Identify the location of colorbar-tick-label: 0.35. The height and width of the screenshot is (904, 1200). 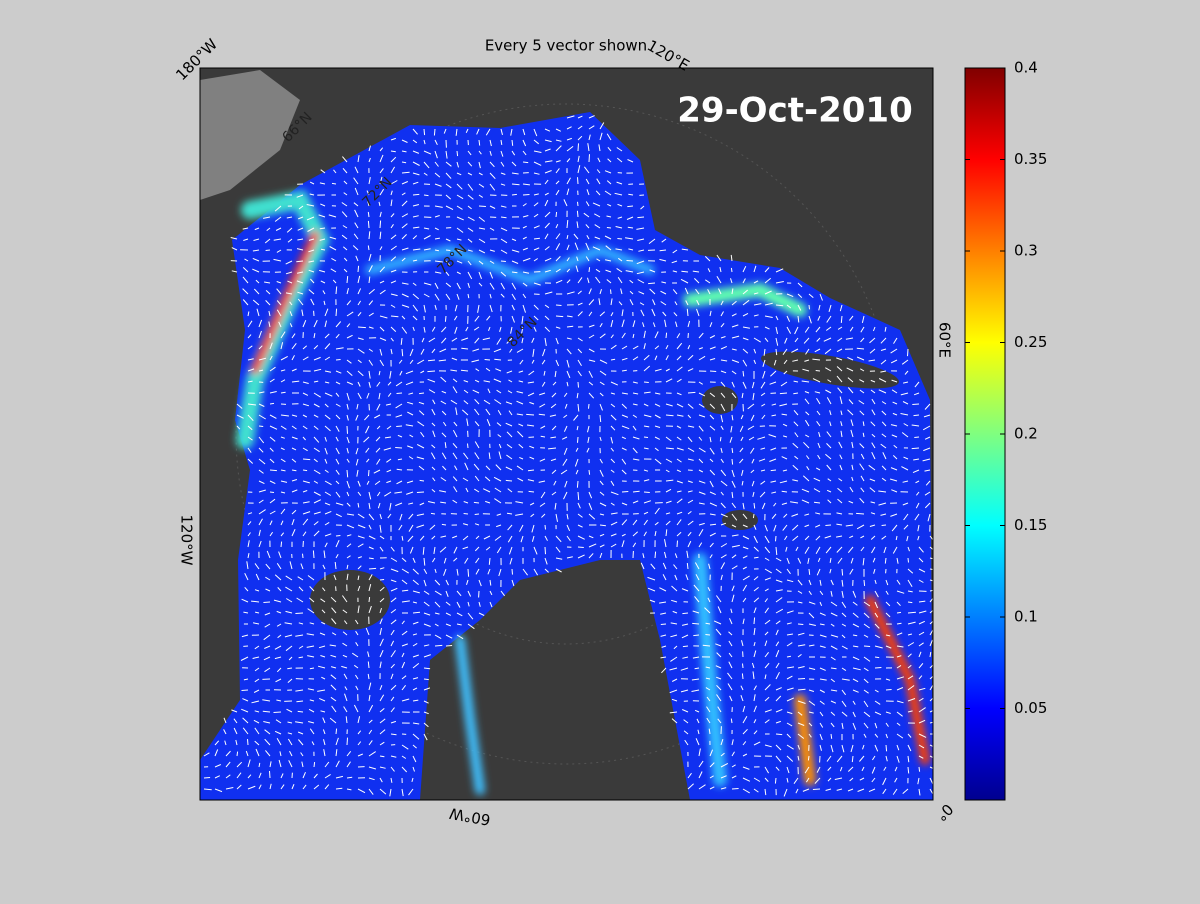
(1030, 159).